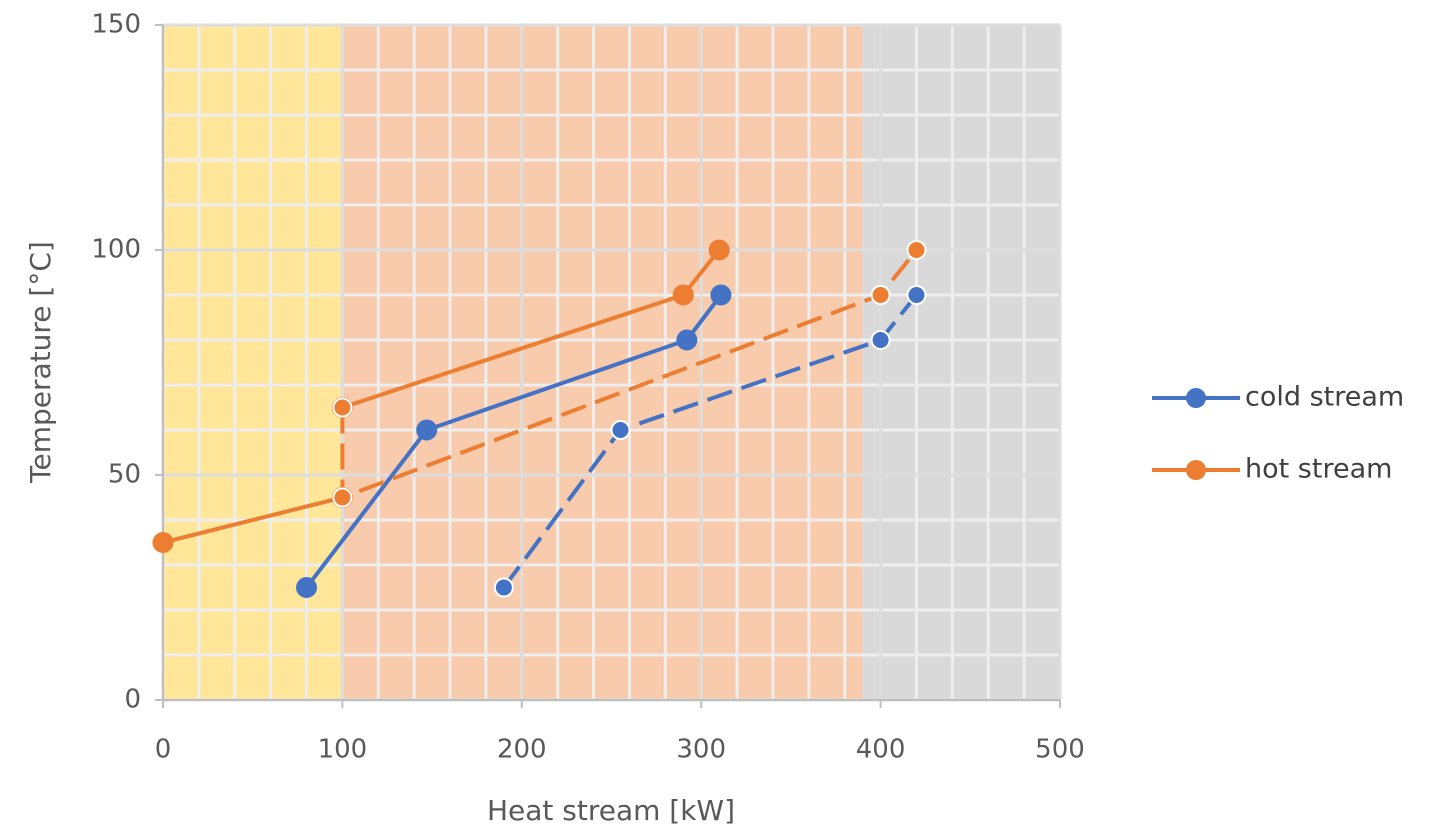 This screenshot has width=1430, height=835. What do you see at coordinates (522, 750) in the screenshot?
I see `x-tick-label: 200` at bounding box center [522, 750].